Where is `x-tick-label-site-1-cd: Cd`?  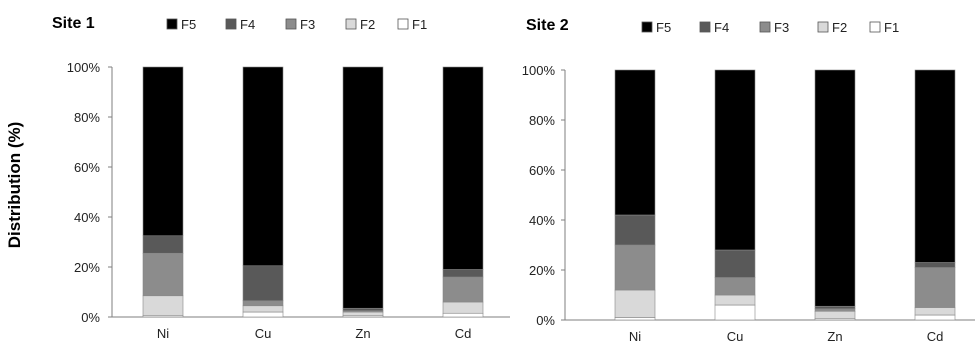
x-tick-label-site-1-cd: Cd is located at coordinates (463, 333).